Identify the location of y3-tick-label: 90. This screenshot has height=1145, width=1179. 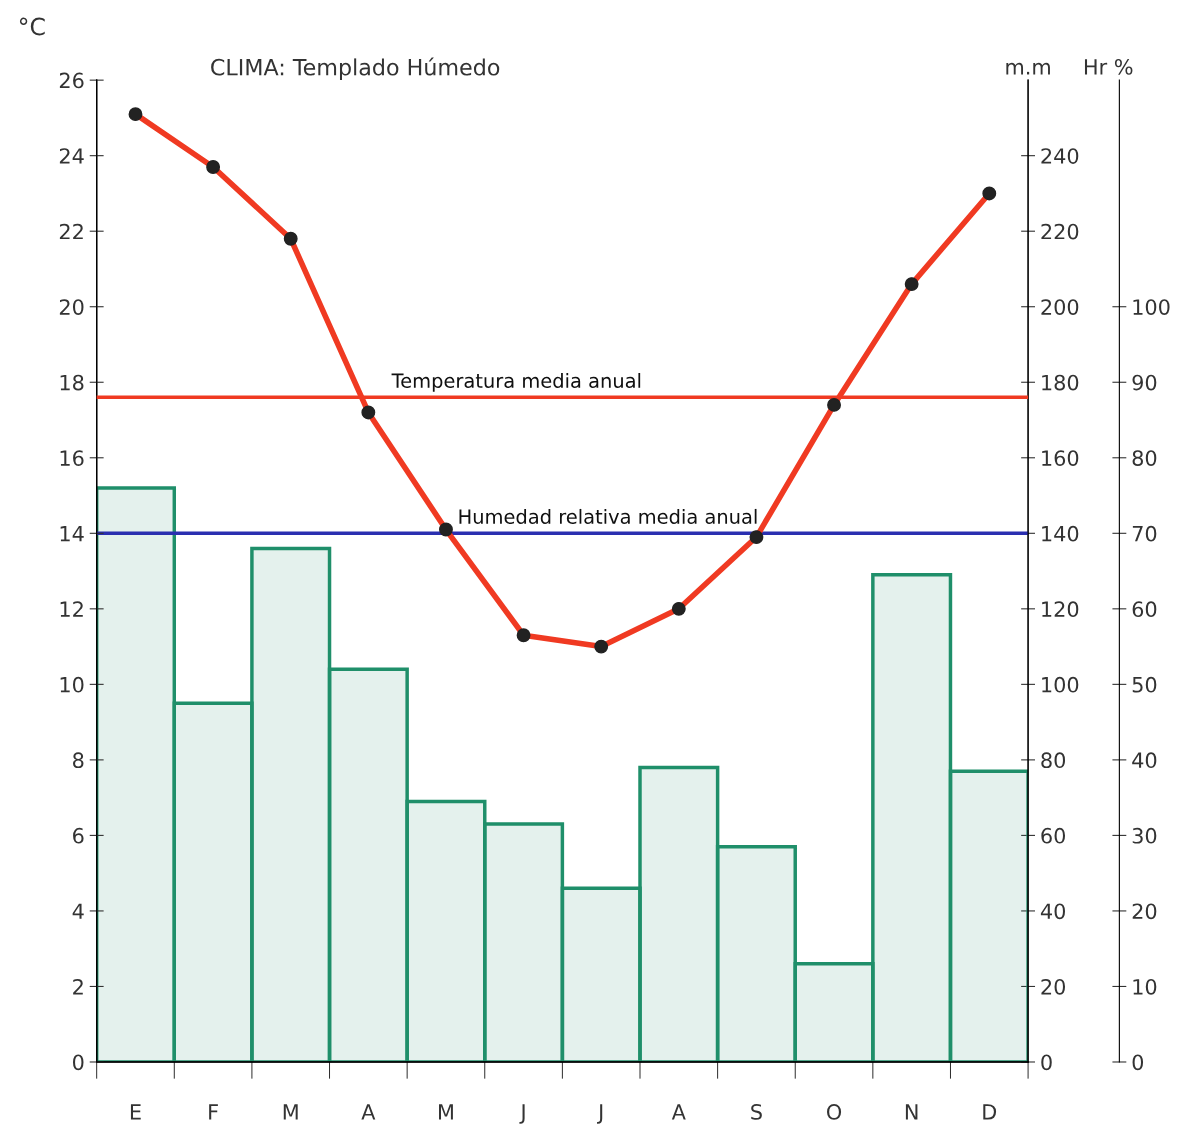
(1144, 382).